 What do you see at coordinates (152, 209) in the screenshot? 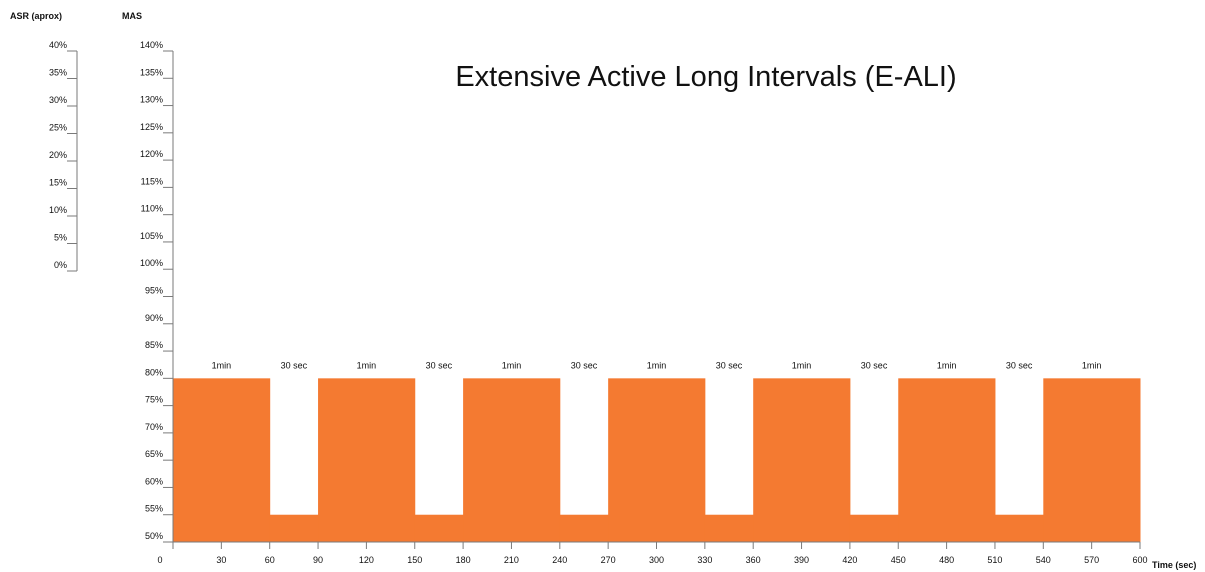
I see `y-tick-label: 110%` at bounding box center [152, 209].